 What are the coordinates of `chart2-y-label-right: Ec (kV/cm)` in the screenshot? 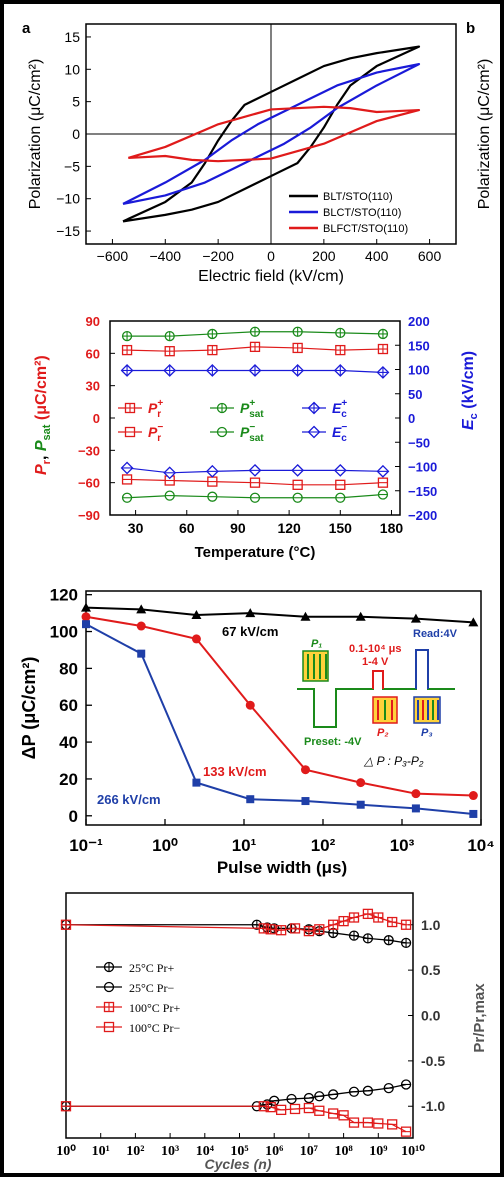 It's located at (470, 390).